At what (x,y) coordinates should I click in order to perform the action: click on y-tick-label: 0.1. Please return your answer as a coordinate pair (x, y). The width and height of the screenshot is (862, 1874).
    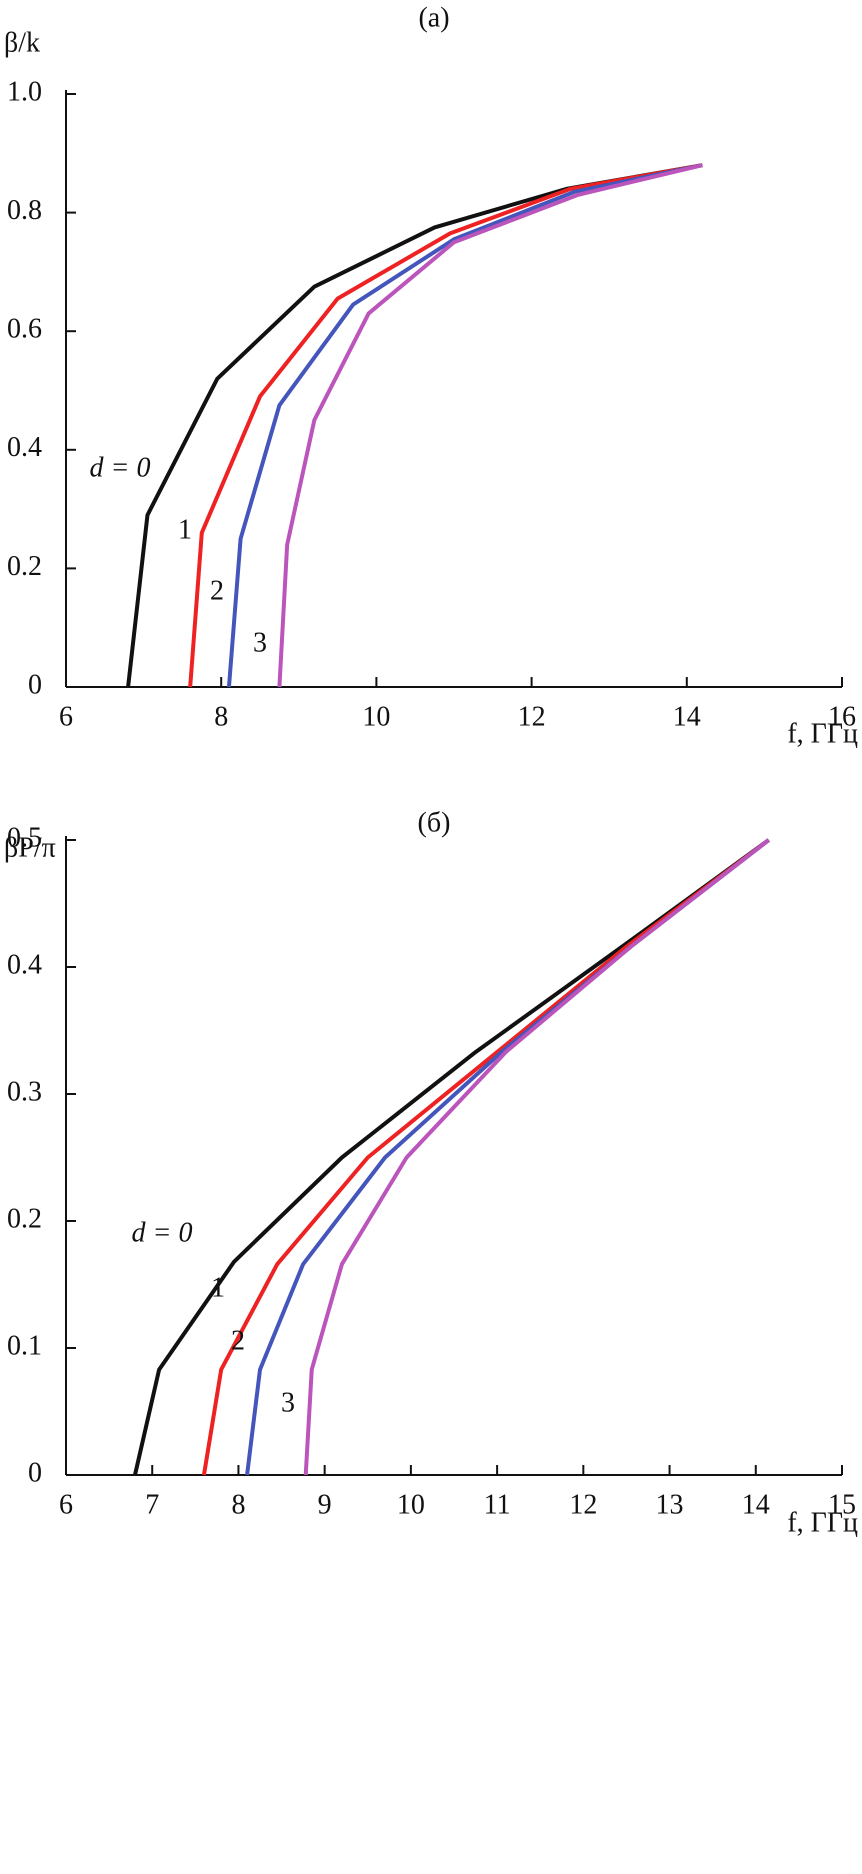
    Looking at the image, I should click on (24, 1345).